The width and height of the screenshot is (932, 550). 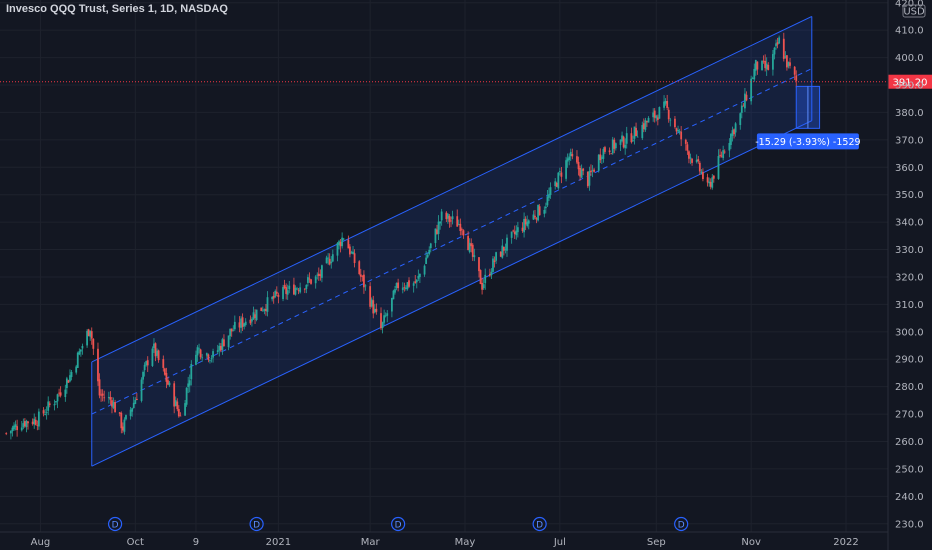 What do you see at coordinates (465, 542) in the screenshot?
I see `x-tick-label: May` at bounding box center [465, 542].